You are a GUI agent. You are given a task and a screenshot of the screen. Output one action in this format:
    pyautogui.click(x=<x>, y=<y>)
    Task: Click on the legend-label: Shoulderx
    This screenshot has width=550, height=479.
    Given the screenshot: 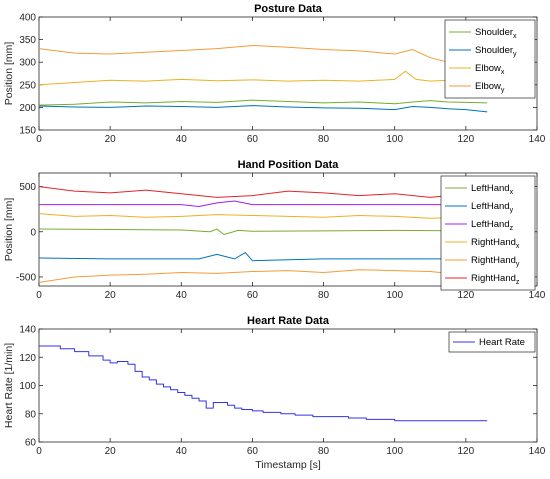 What is the action you would take?
    pyautogui.click(x=496, y=33)
    